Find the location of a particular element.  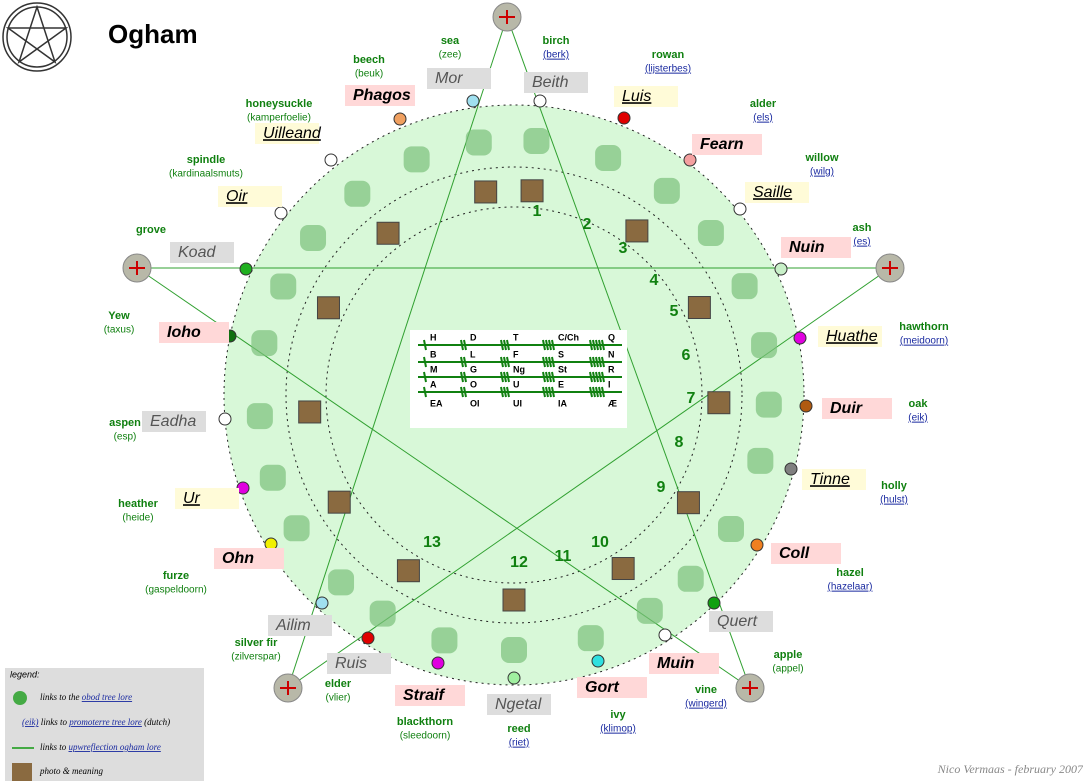

dutch-name: (lijsterbes) is located at coordinates (668, 69).